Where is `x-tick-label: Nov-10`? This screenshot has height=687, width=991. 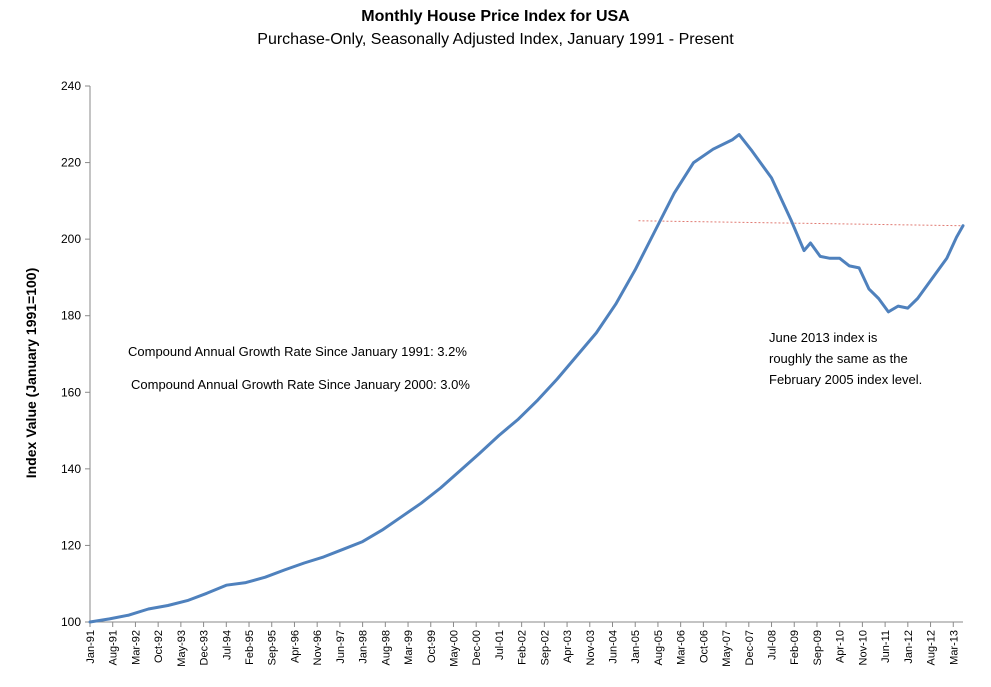 x-tick-label: Nov-10 is located at coordinates (863, 647).